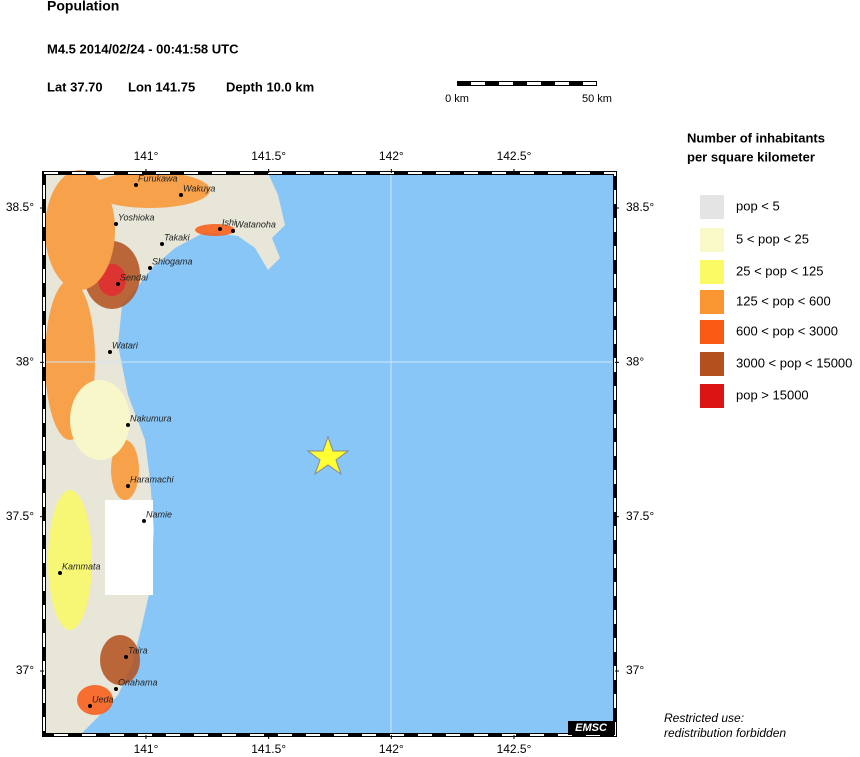  Describe the element at coordinates (783, 300) in the screenshot. I see `legend-label: 125 < pop < 600` at that location.